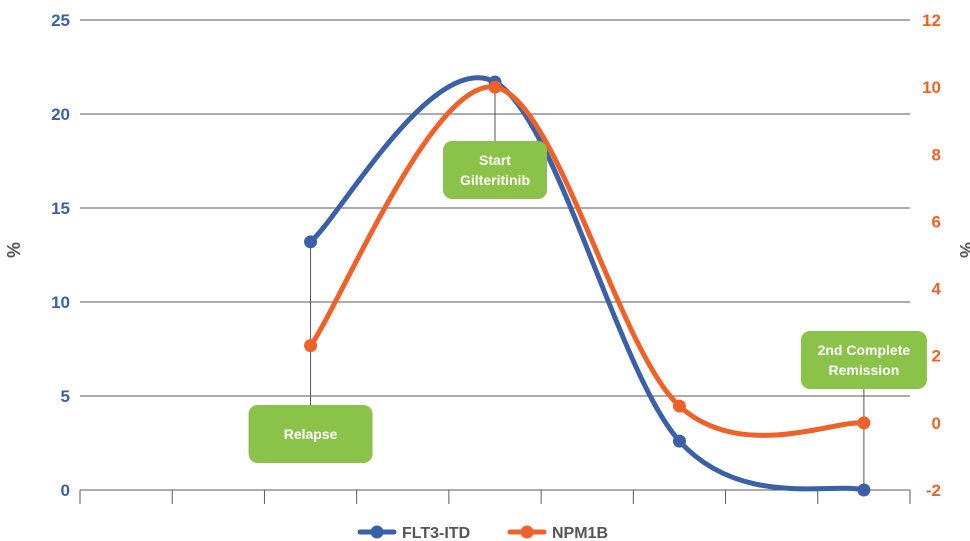 Image resolution: width=970 pixels, height=541 pixels. I want to click on annotation-box-relapse, so click(310, 434).